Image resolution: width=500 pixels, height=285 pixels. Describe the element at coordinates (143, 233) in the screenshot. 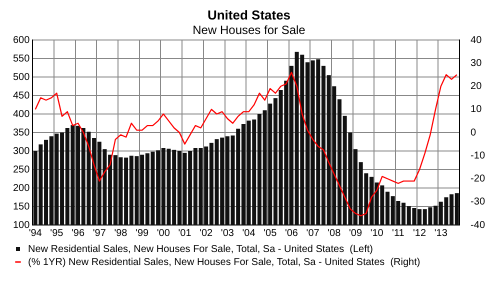

I see `x-tick-label: '99` at that location.